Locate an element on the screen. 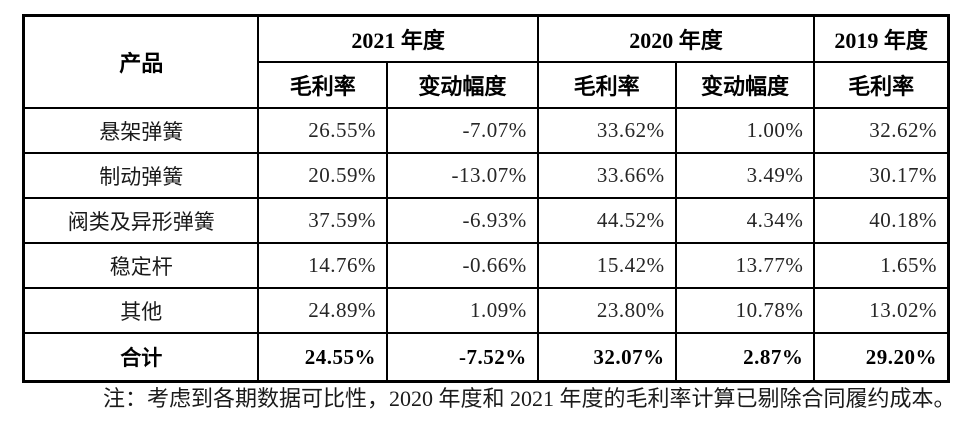 The width and height of the screenshot is (968, 421). product-cell: 其他 is located at coordinates (141, 310).